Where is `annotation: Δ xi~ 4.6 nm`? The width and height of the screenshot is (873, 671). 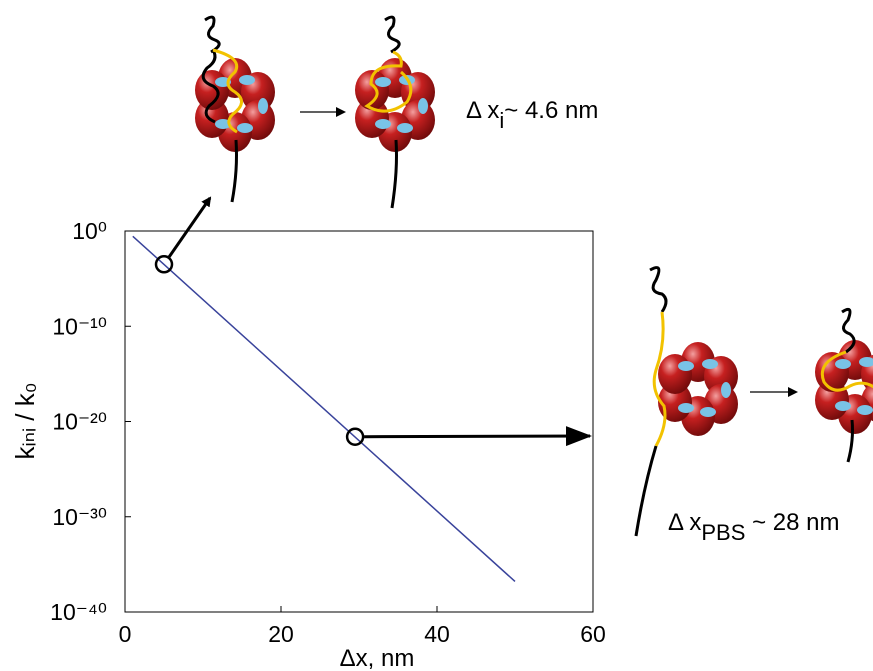
annotation: Δ xi~ 4.6 nm is located at coordinates (532, 115).